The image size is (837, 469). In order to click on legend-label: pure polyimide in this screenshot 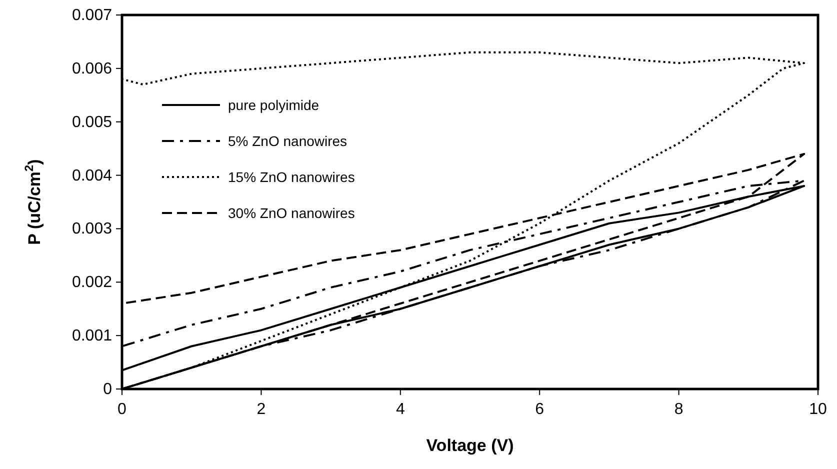, I will do `click(274, 105)`.